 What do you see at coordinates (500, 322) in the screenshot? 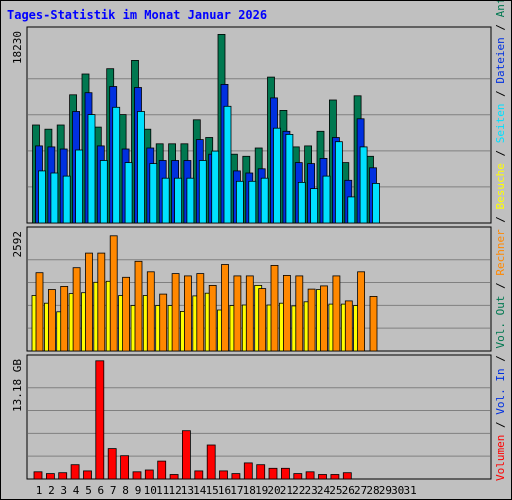
I see `legend-part: Vol. Out` at bounding box center [500, 322].